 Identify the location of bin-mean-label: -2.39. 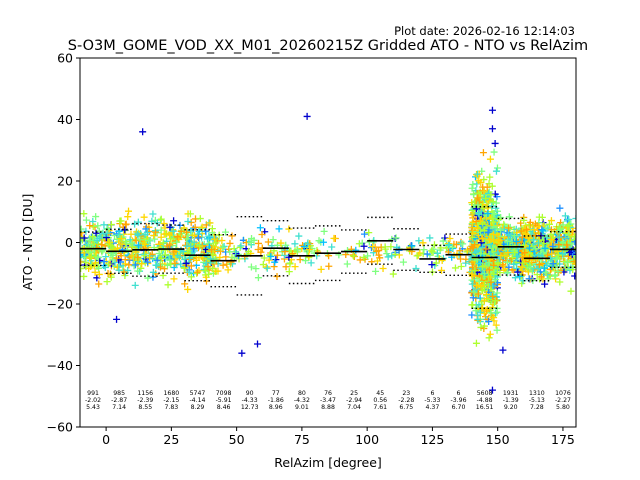
(145, 400).